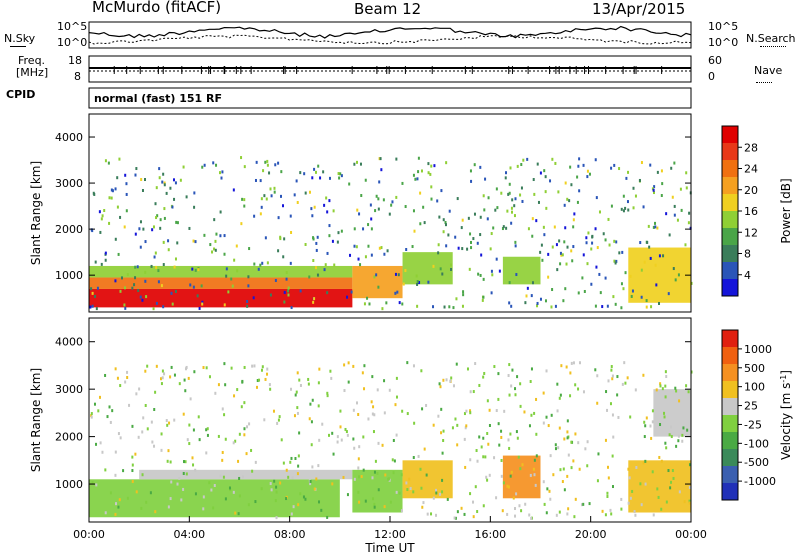 The image size is (800, 554). What do you see at coordinates (723, 42) in the screenshot?
I see `nsearch-tick-bottom: 10^0` at bounding box center [723, 42].